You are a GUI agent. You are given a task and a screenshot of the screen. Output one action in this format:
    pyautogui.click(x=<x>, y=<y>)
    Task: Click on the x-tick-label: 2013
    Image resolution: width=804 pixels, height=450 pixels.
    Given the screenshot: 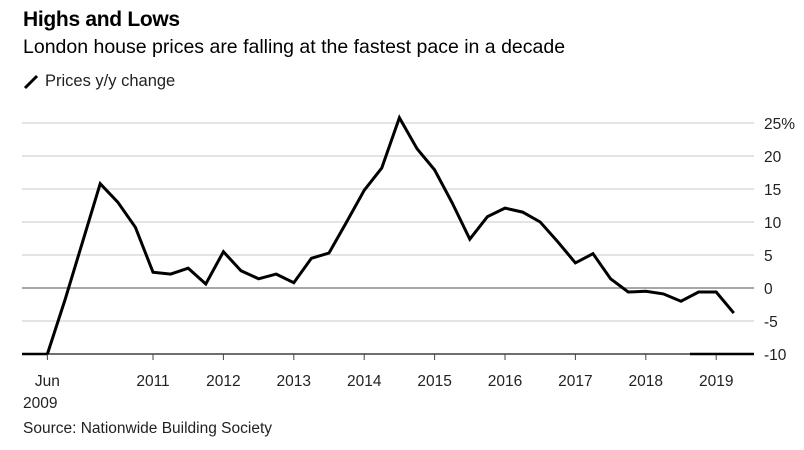 What is the action you would take?
    pyautogui.click(x=294, y=381)
    